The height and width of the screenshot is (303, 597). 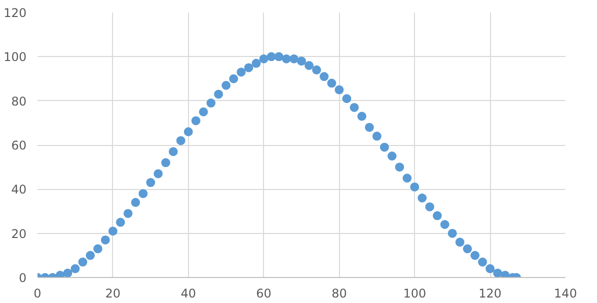 What do you see at coordinates (15, 57) in the screenshot?
I see `y-tick-label: 100` at bounding box center [15, 57].